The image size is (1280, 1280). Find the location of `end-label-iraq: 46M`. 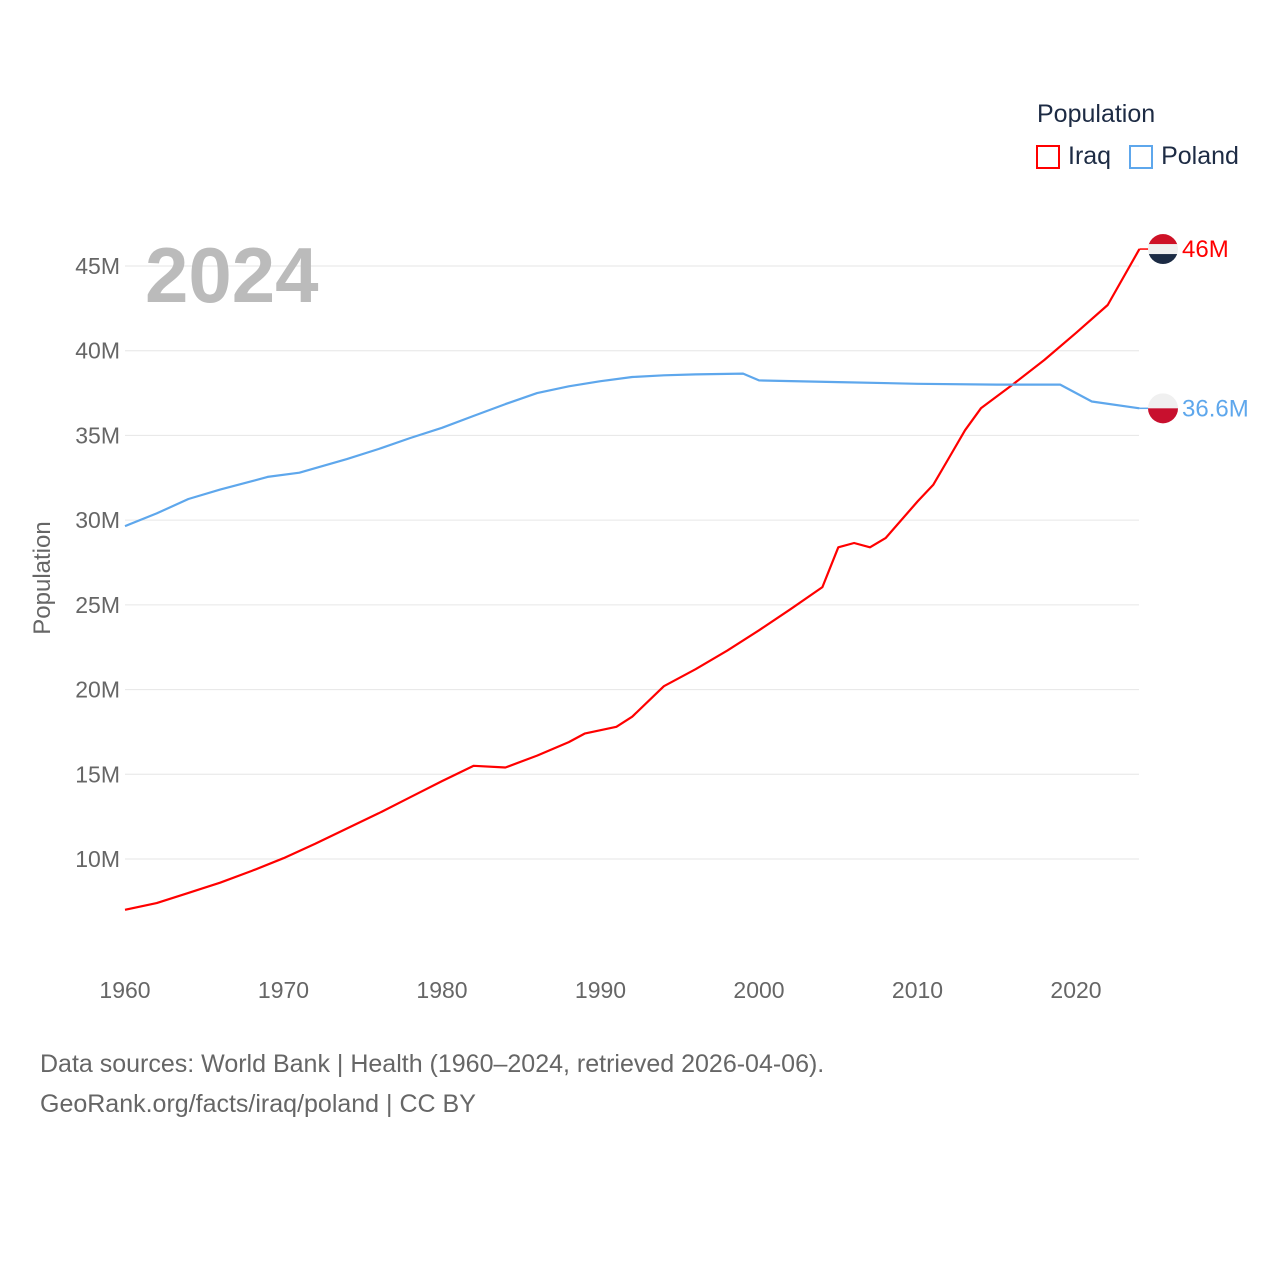

end-label-iraq: 46M is located at coordinates (1205, 249).